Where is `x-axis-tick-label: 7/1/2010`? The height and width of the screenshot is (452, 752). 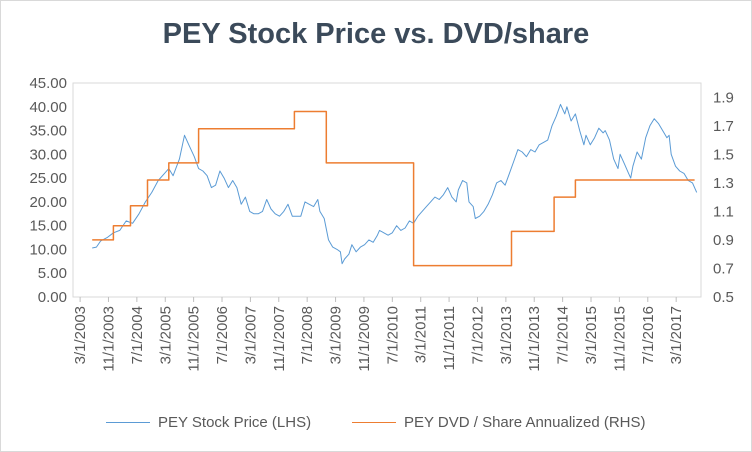
x-axis-tick-label: 7/1/2010 is located at coordinates (392, 335).